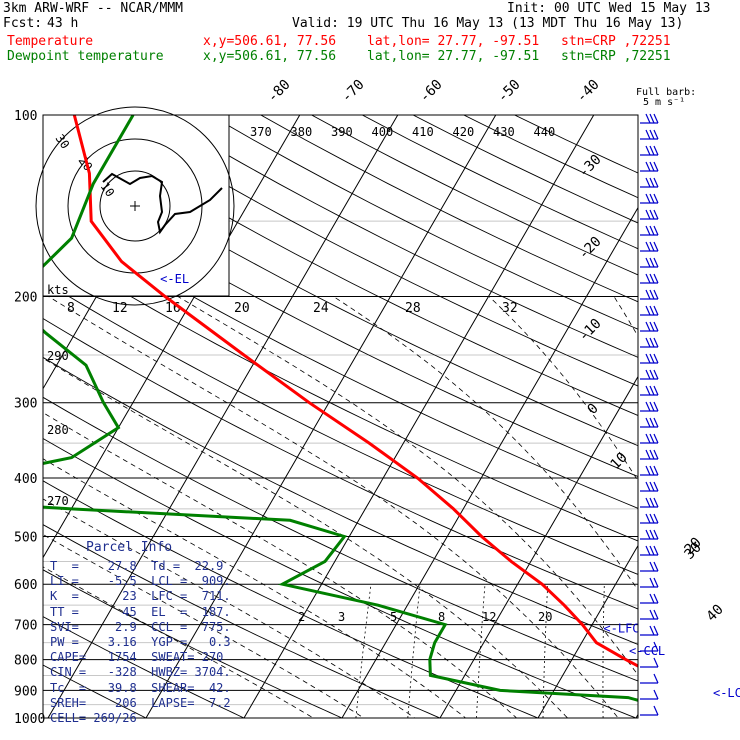 The height and width of the screenshot is (740, 740). I want to click on hodograph-ring-label: 10, so click(108, 190).